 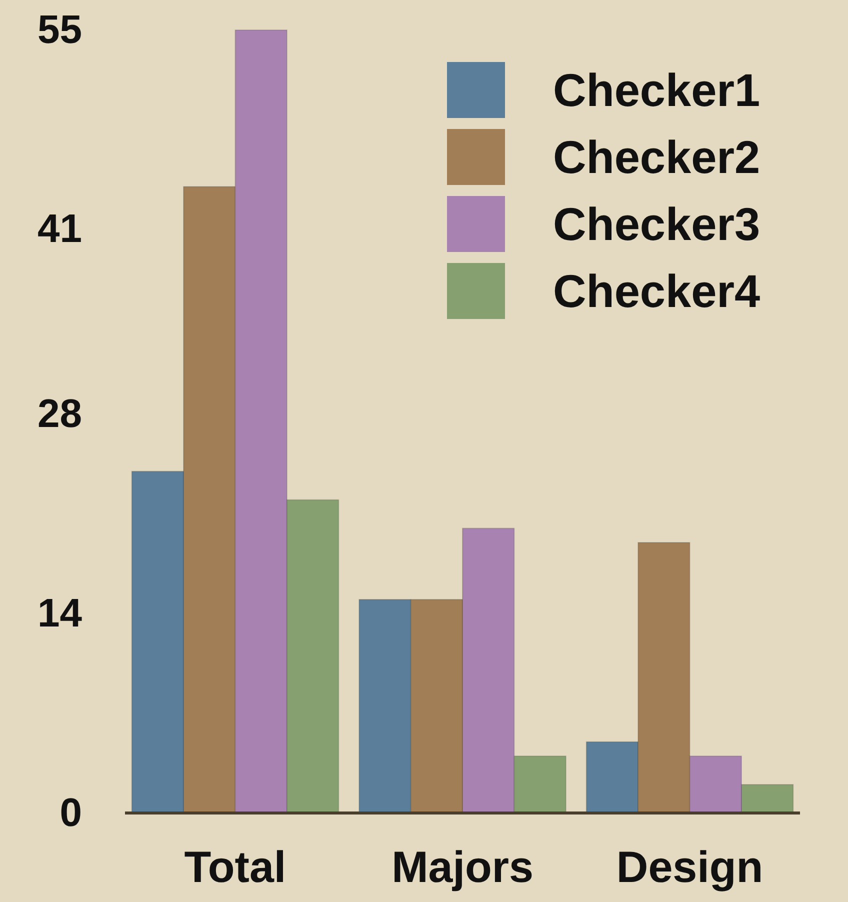 I want to click on x-tick-label: Design, so click(x=690, y=867).